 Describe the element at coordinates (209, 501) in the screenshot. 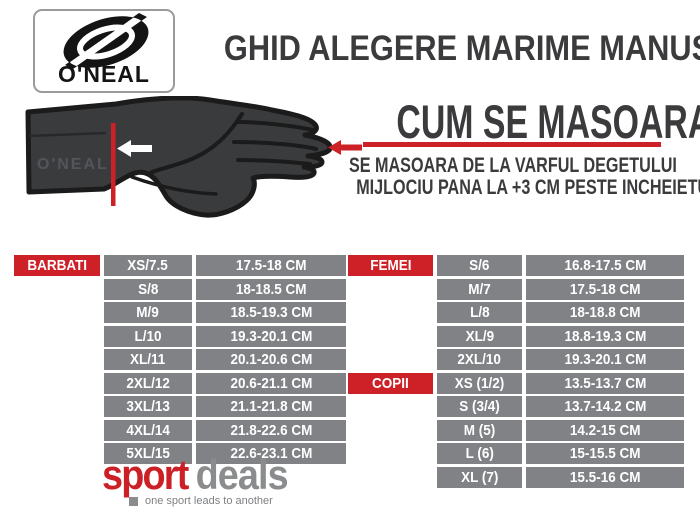

I see `tagline-text: one sport leads to another` at that location.